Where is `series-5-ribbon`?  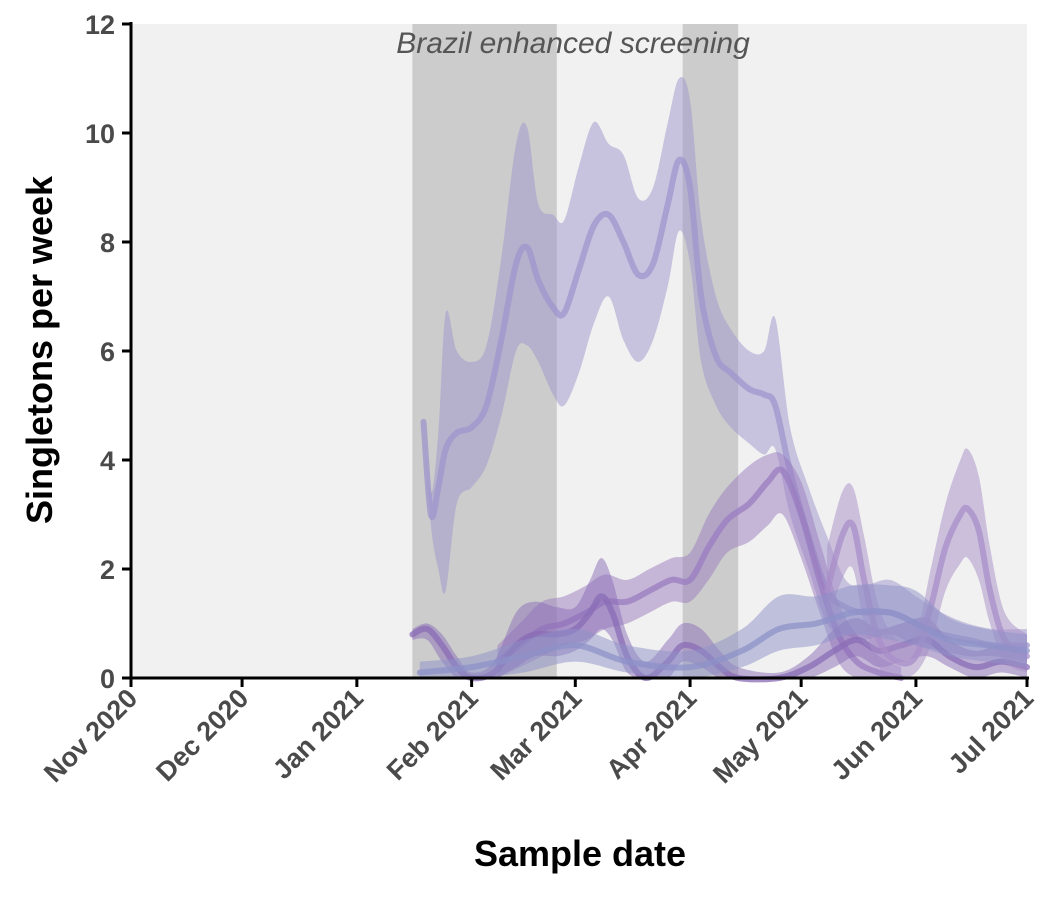 series-5-ribbon is located at coordinates (723, 631).